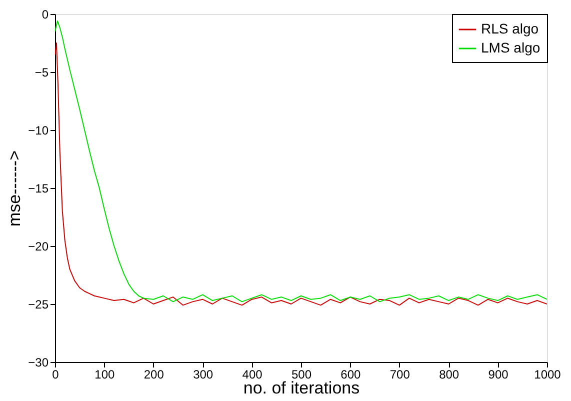  I want to click on y-tick-label: −5, so click(41, 73).